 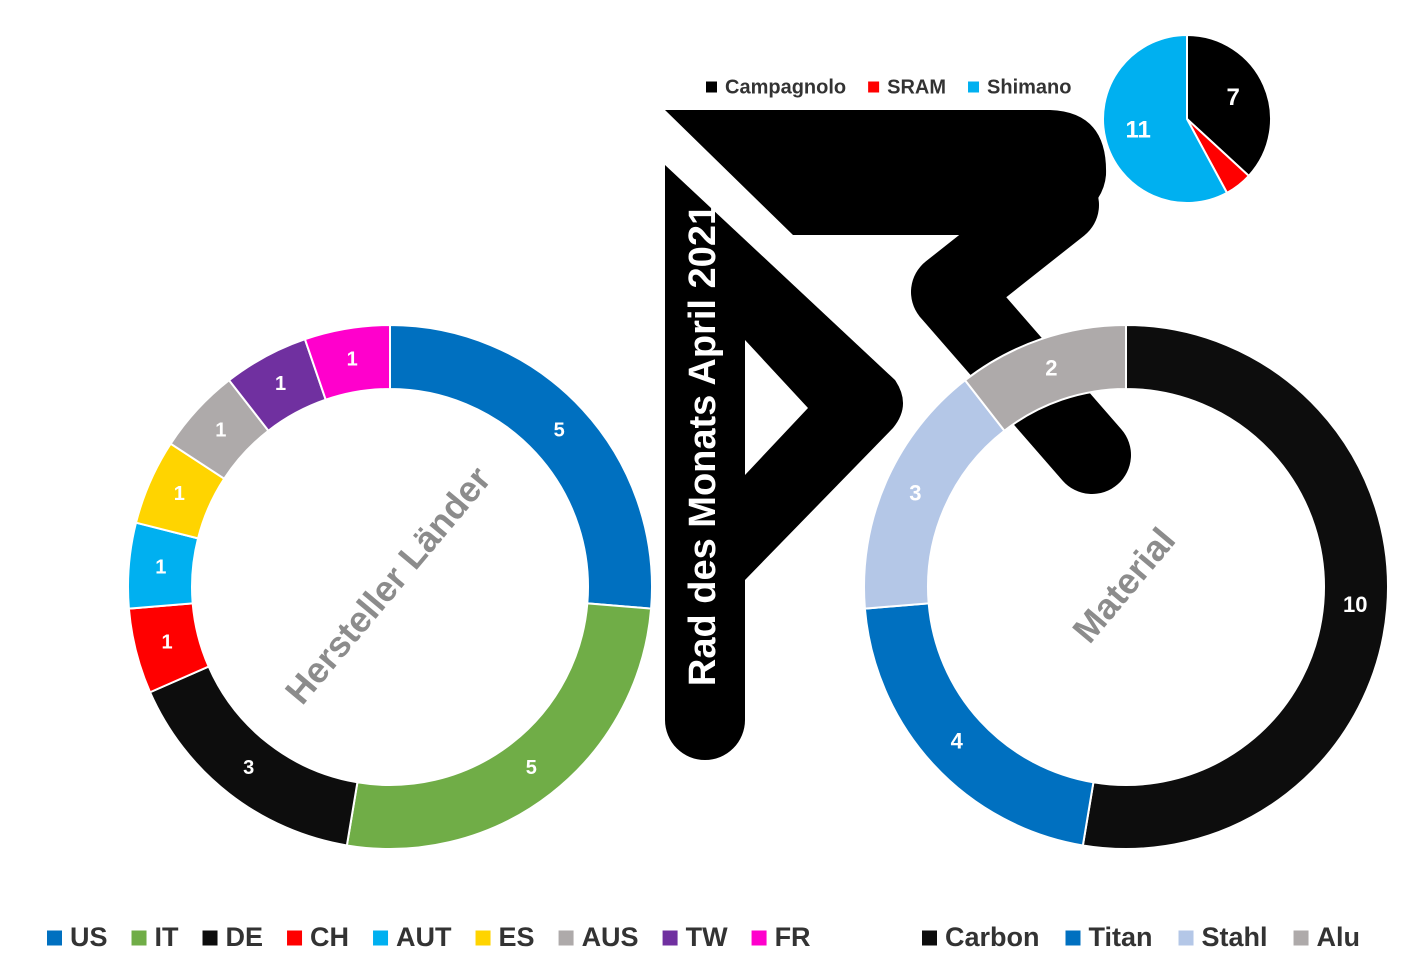 What do you see at coordinates (793, 937) in the screenshot?
I see `legend-label: FR` at bounding box center [793, 937].